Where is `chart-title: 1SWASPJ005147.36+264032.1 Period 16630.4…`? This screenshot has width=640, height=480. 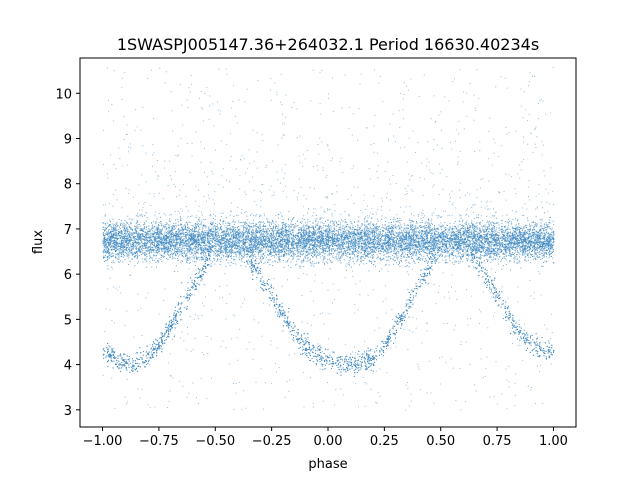 chart-title: 1SWASPJ005147.36+264032.1 Period 16630.4… is located at coordinates (328, 44).